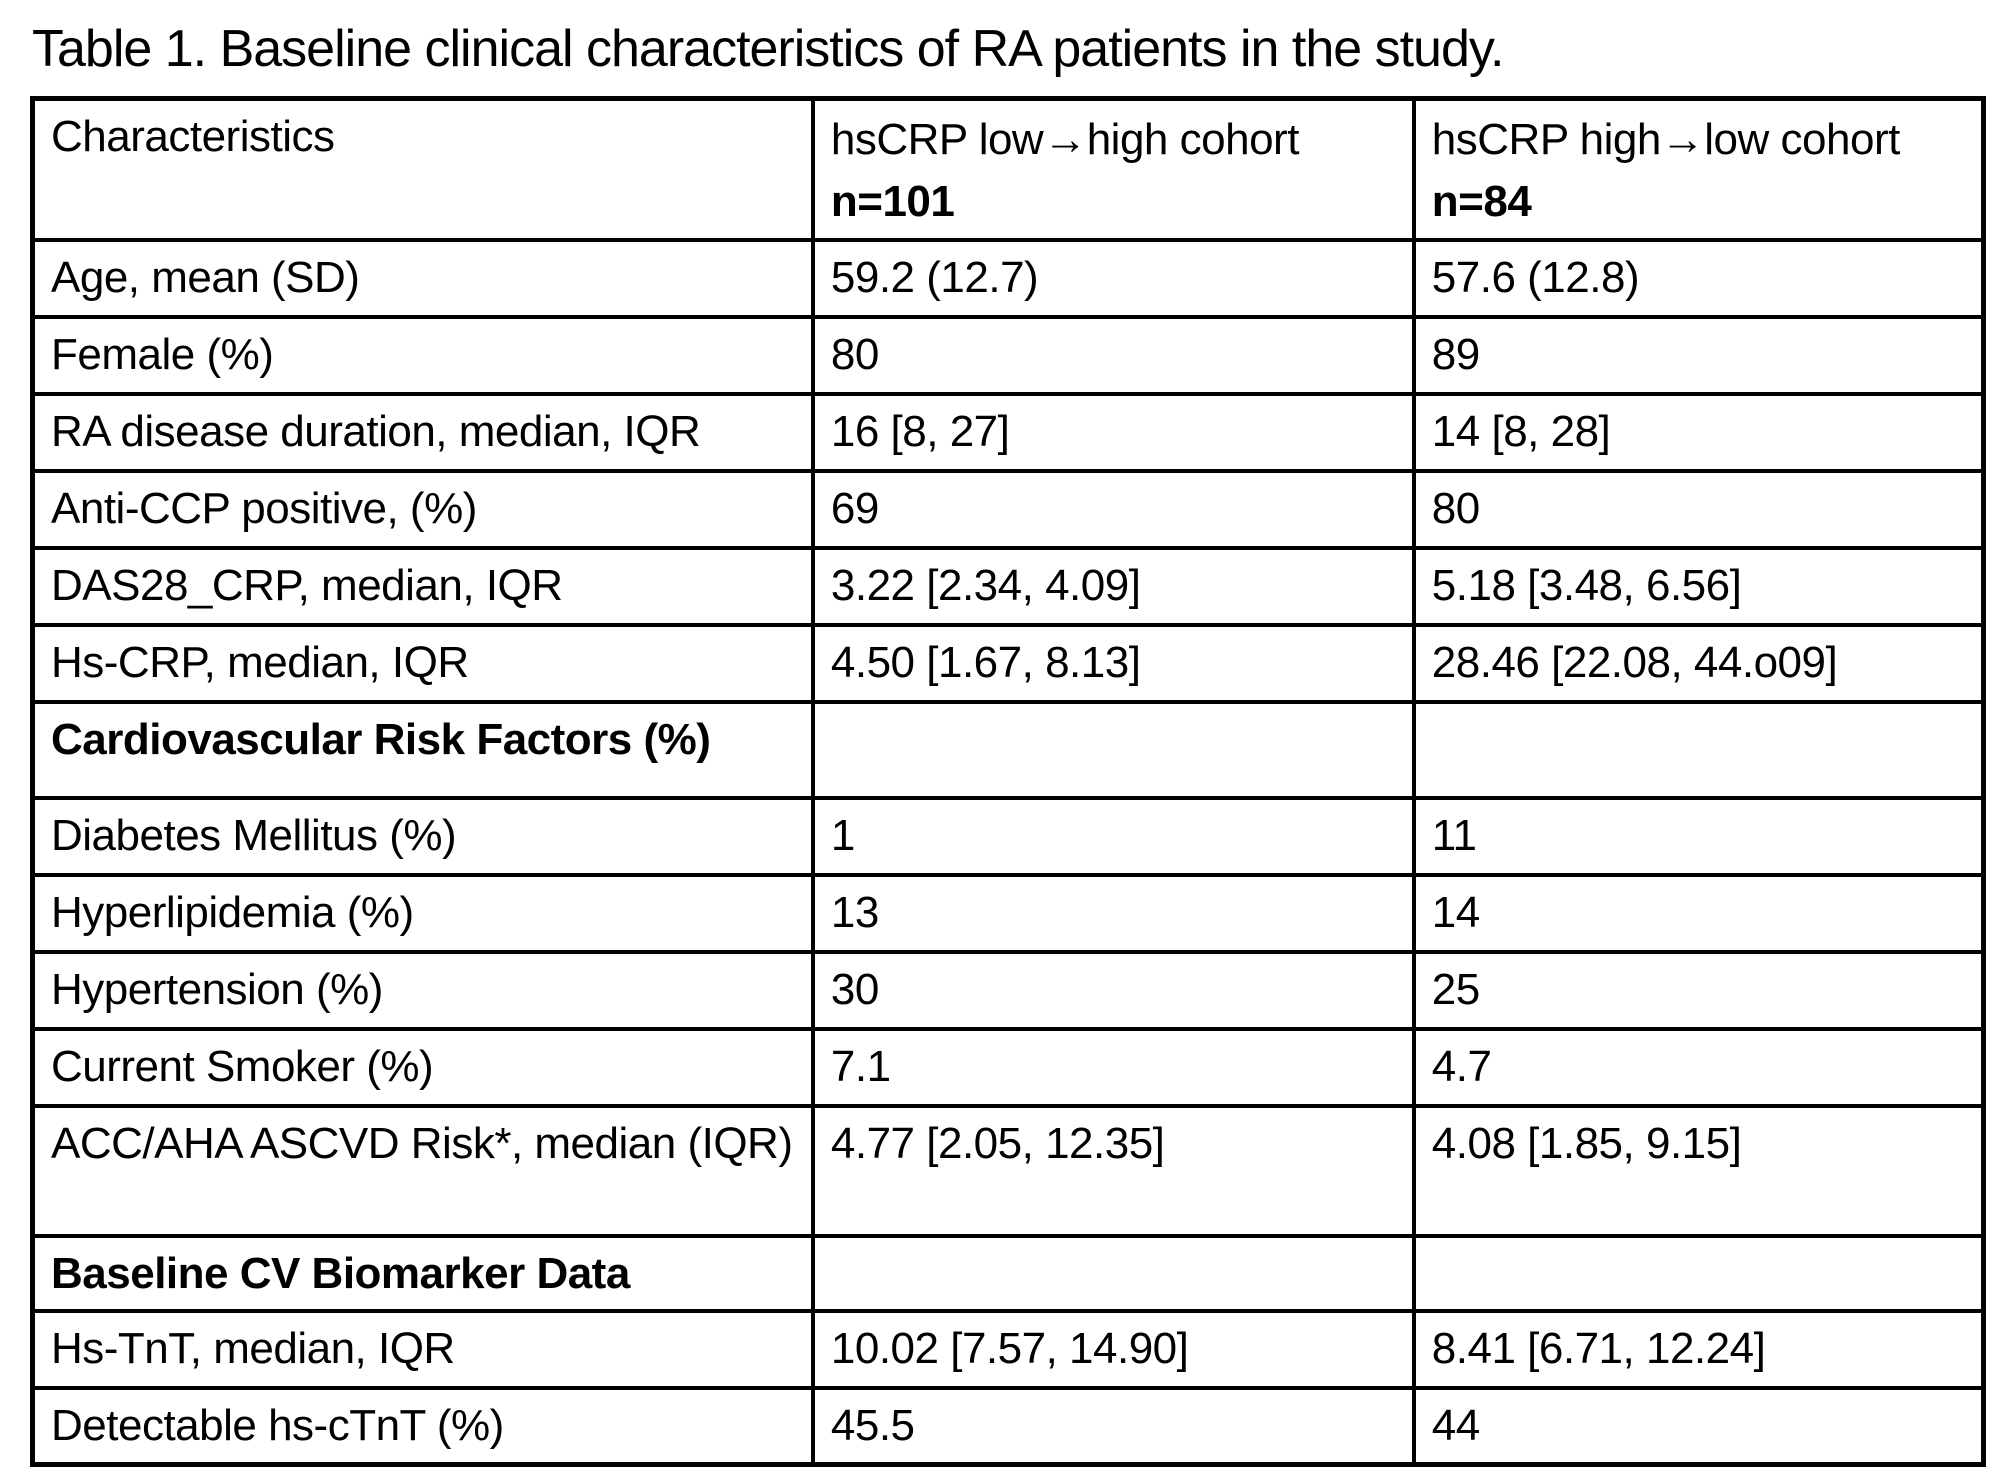 This screenshot has height=1474, width=2000. I want to click on row-value-cohort2: 4.08 [1.85, 9.15], so click(1698, 1170).